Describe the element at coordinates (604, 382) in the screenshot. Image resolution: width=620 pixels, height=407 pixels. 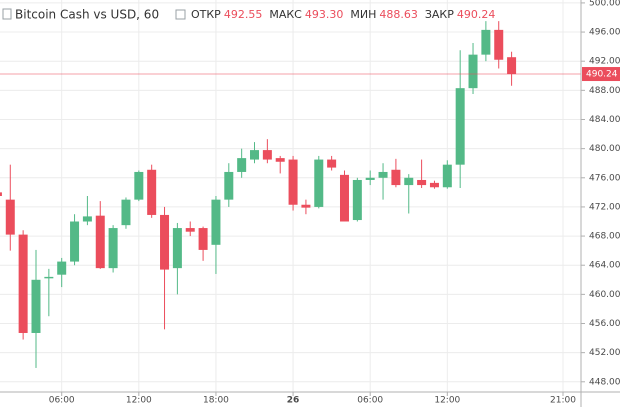
I see `y-tick-label: 448.00` at that location.